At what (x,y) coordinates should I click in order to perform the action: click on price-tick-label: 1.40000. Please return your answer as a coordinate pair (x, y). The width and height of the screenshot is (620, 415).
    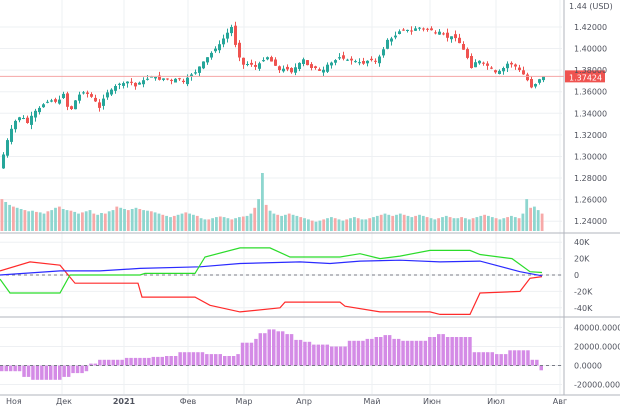
    Looking at the image, I should click on (590, 49).